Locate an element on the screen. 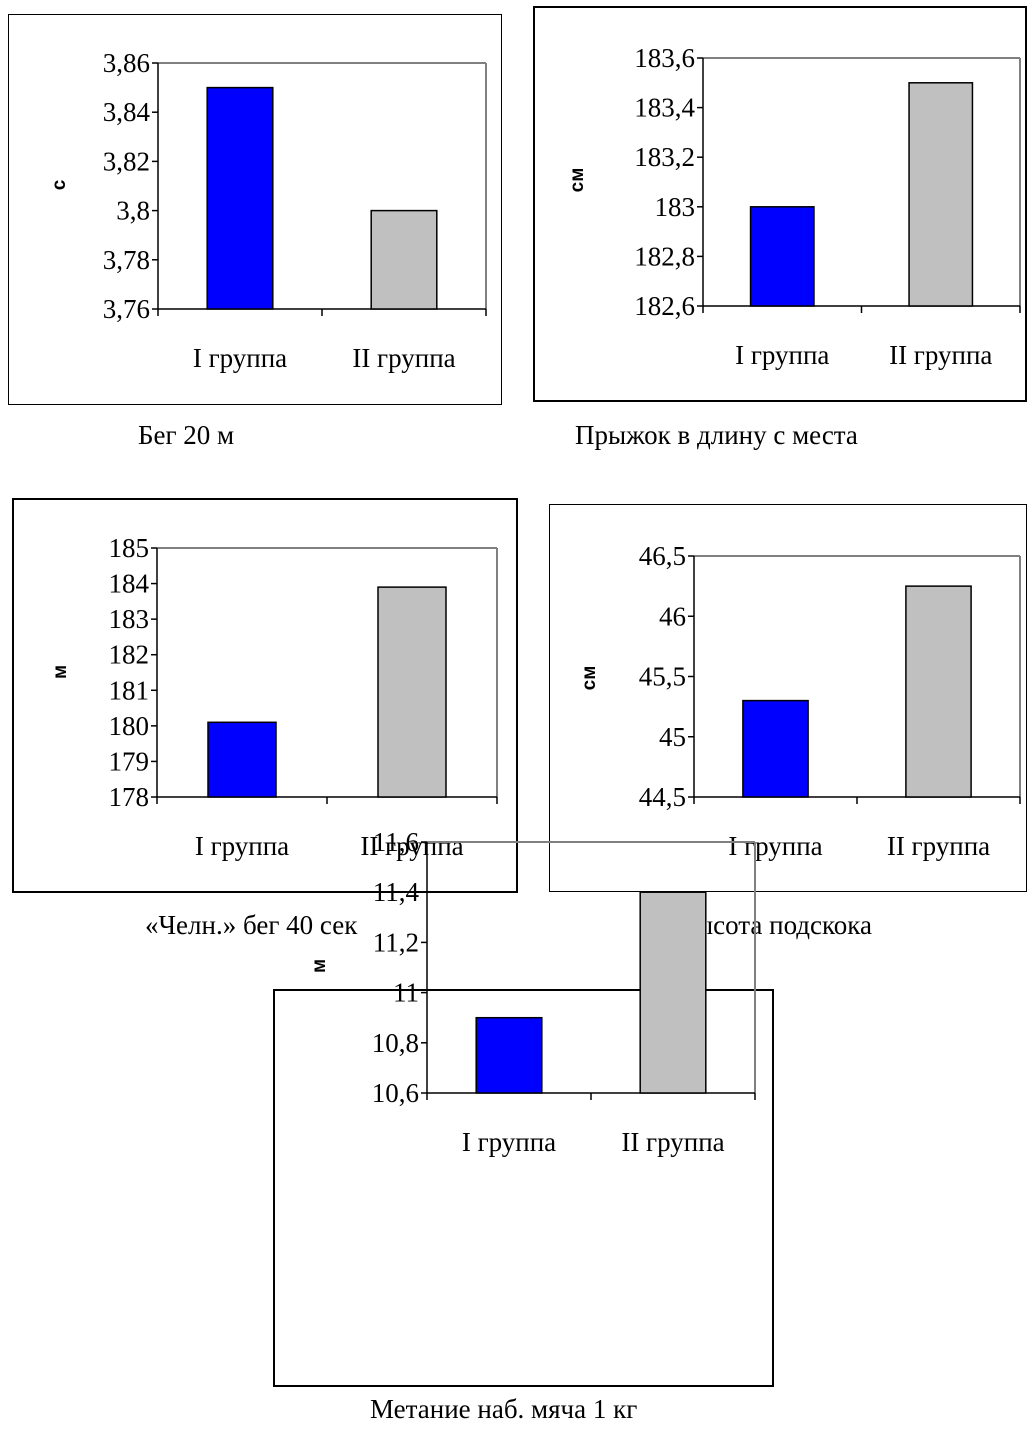 The width and height of the screenshot is (1027, 1431). x-category-label-shuttle-run: II группа is located at coordinates (411, 846).